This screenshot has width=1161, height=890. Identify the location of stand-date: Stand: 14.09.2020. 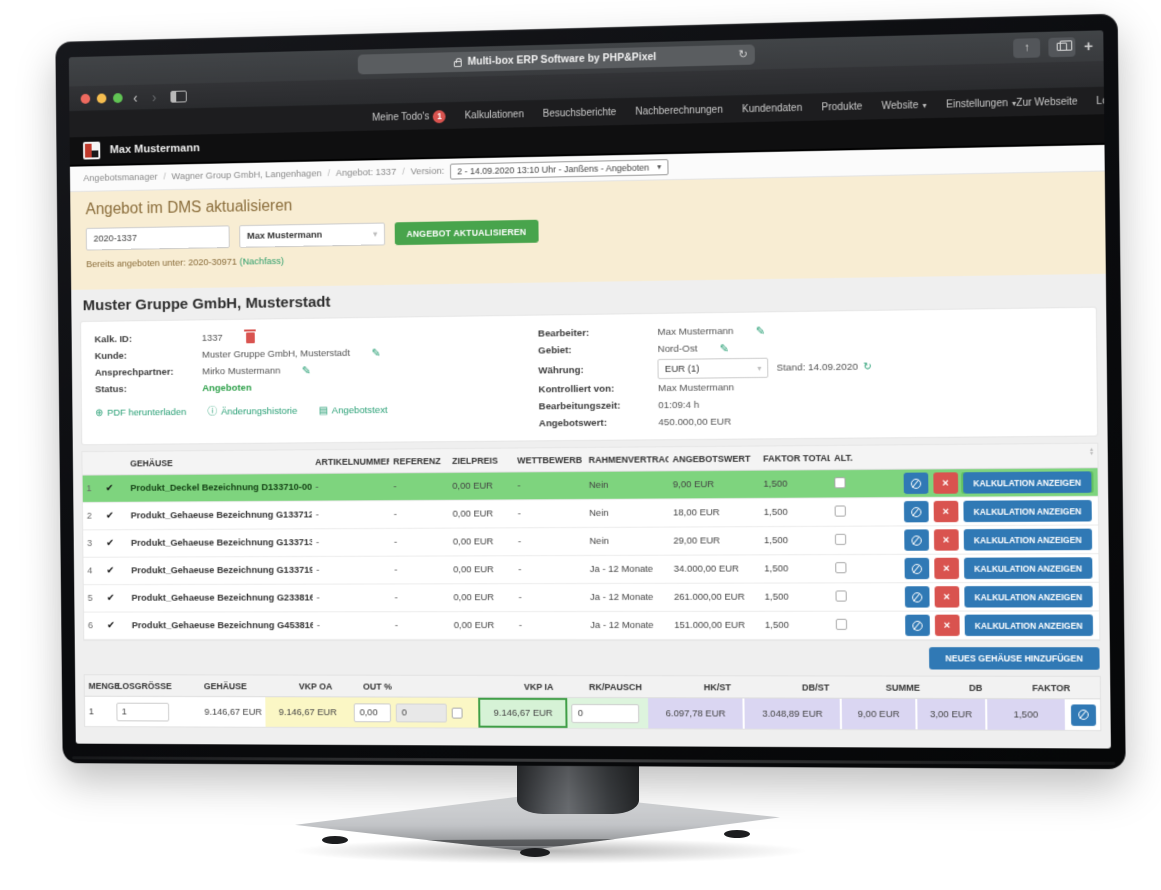
(817, 367).